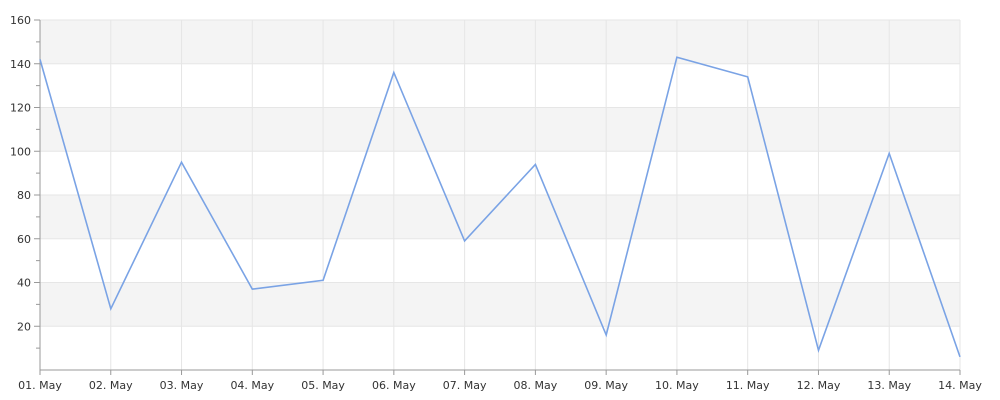 This screenshot has width=1000, height=400. Describe the element at coordinates (20, 151) in the screenshot. I see `y-tick-label: 100` at that location.